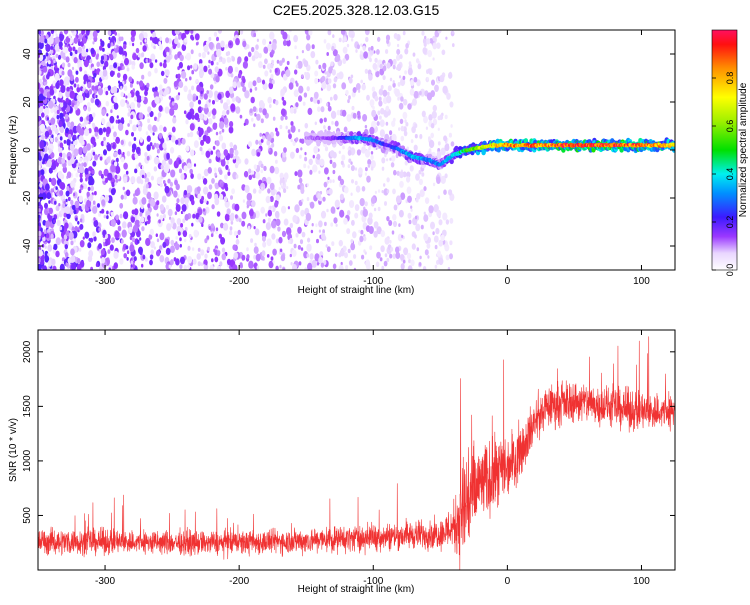 This screenshot has width=750, height=605. I want to click on x-tick-label: 0, so click(508, 281).